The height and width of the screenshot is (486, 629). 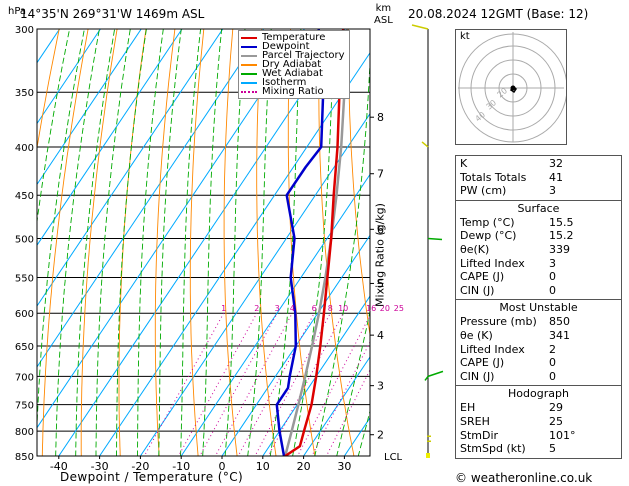 I want to click on series-line, so click(x=316, y=242).